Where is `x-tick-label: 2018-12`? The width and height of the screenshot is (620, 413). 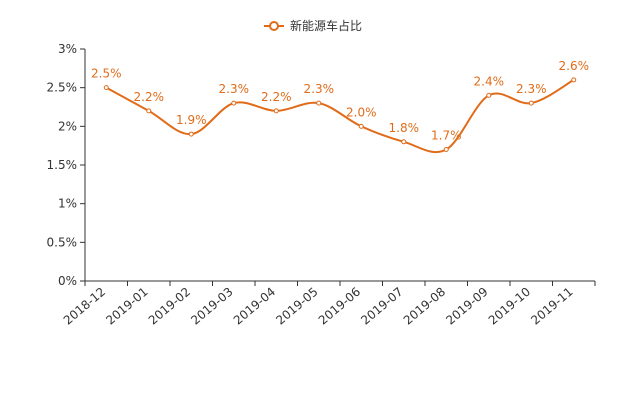 x-tick-label: 2018-12 is located at coordinates (84, 306).